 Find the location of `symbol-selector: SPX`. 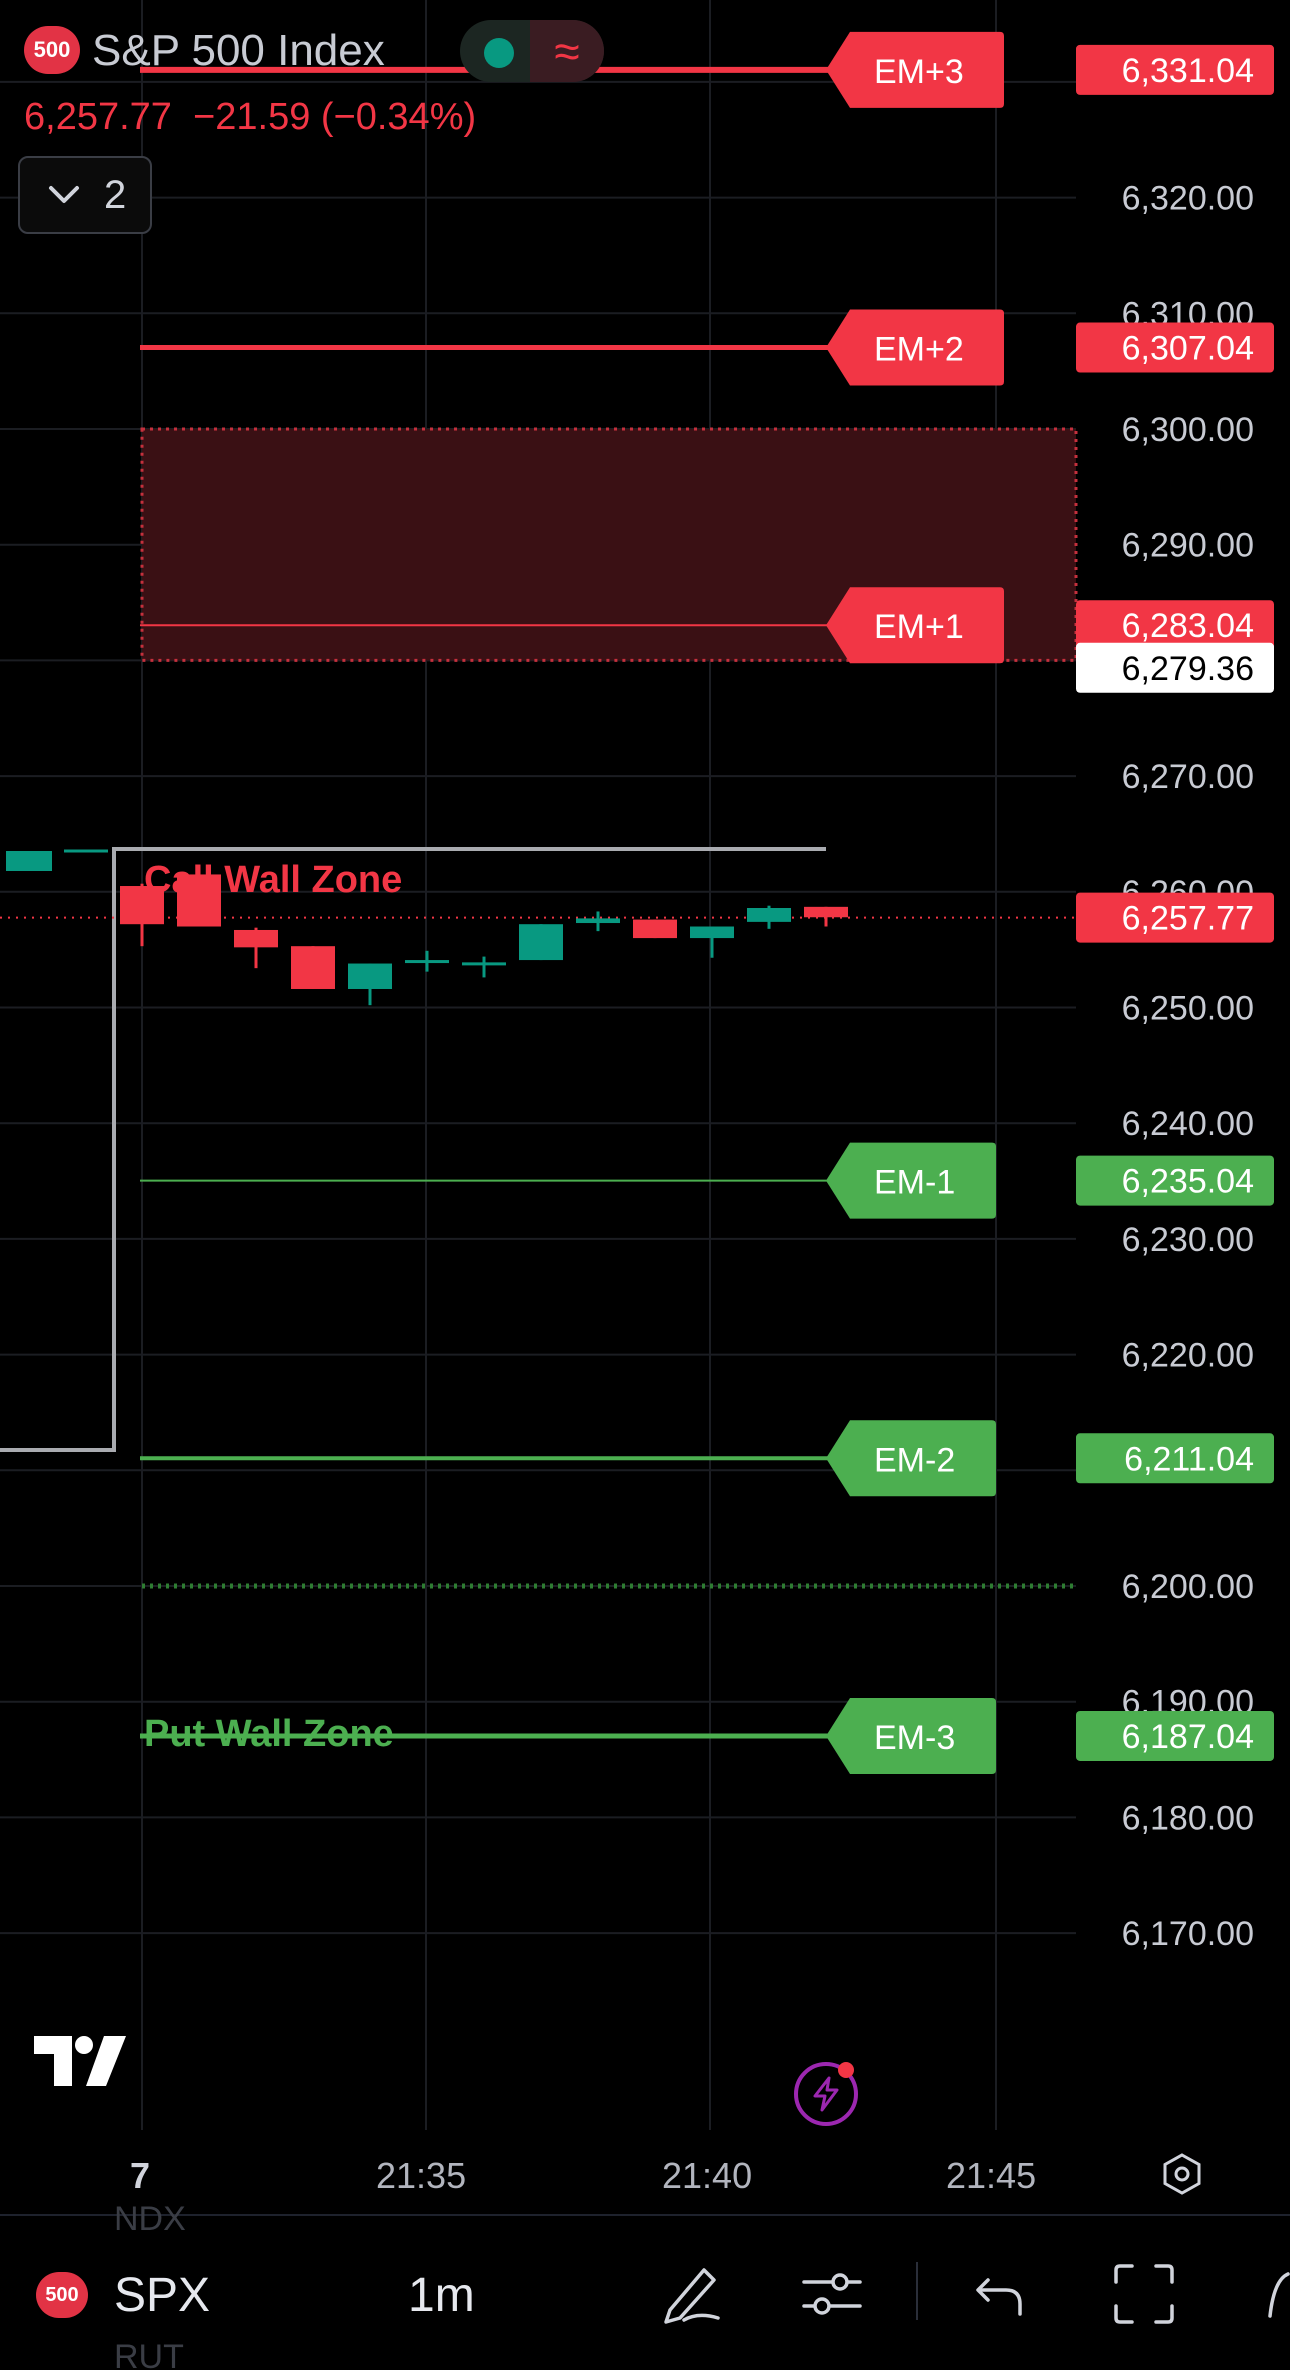

symbol-selector: SPX is located at coordinates (162, 2295).